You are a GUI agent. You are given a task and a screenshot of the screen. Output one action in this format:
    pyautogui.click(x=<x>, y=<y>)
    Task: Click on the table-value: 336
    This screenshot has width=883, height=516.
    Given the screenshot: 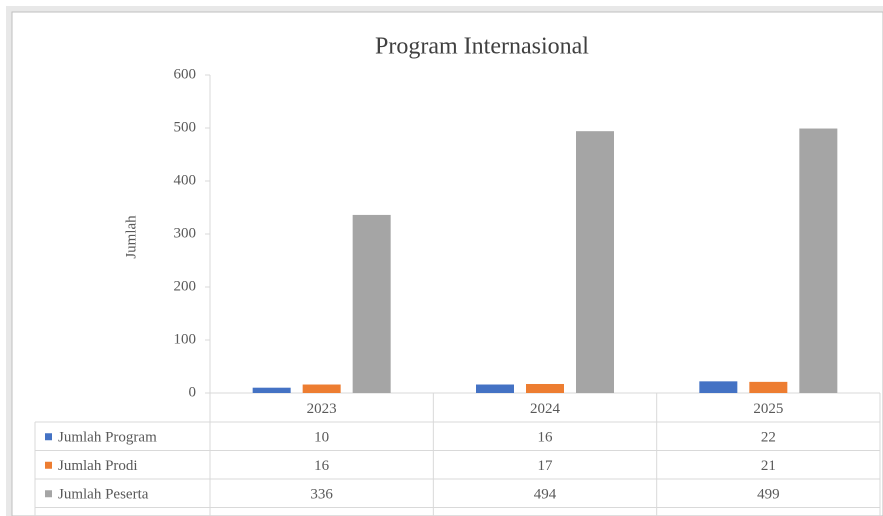 What is the action you would take?
    pyautogui.click(x=321, y=495)
    